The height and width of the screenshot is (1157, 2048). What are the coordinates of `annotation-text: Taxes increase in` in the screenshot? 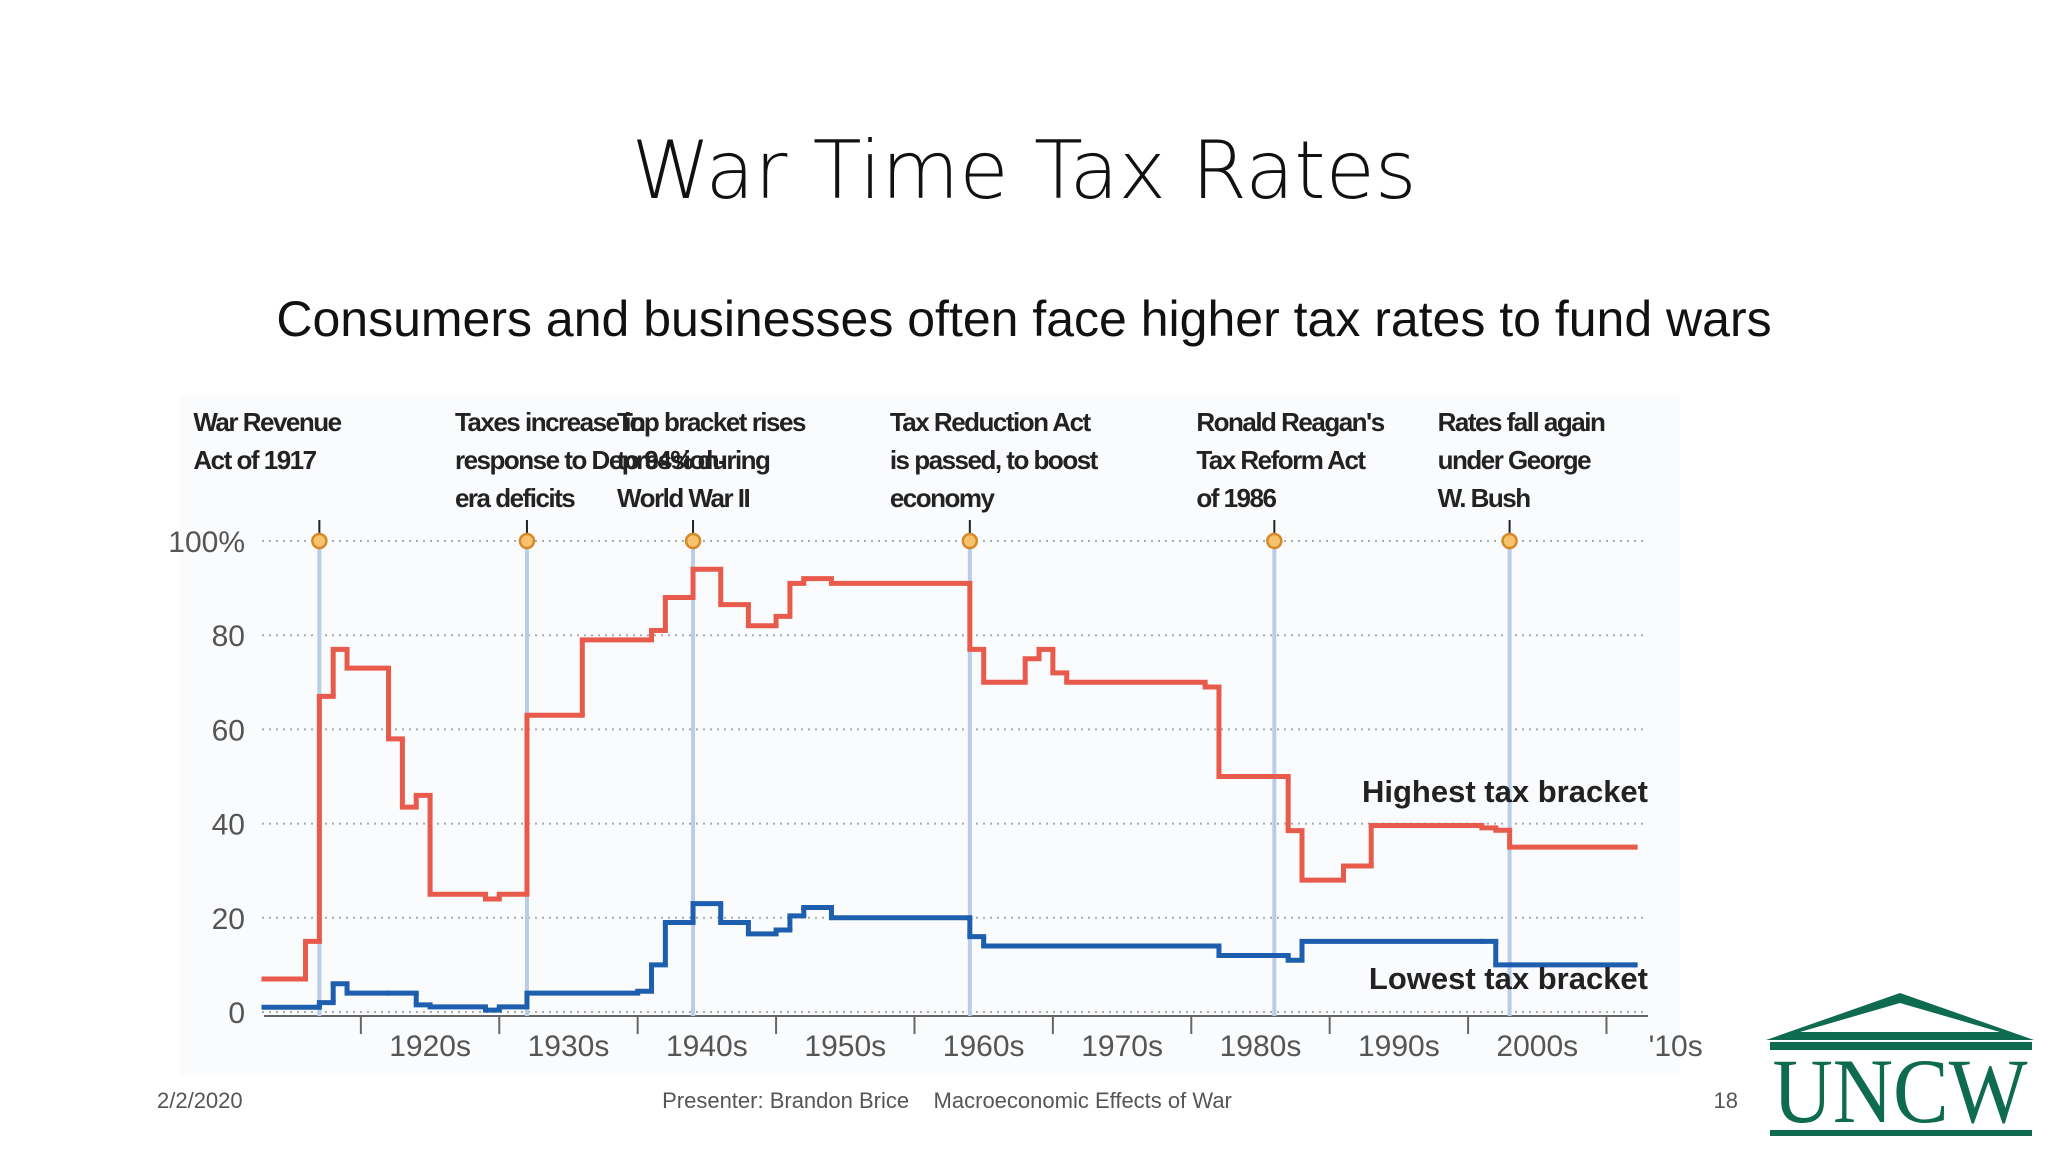 It's located at (550, 422).